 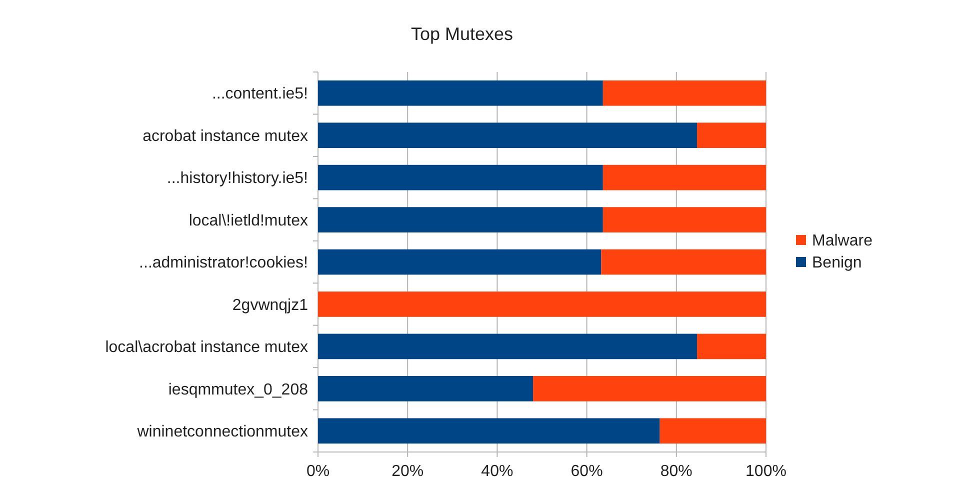 What do you see at coordinates (270, 305) in the screenshot?
I see `y-tick-label: 2gvwnqjz1` at bounding box center [270, 305].